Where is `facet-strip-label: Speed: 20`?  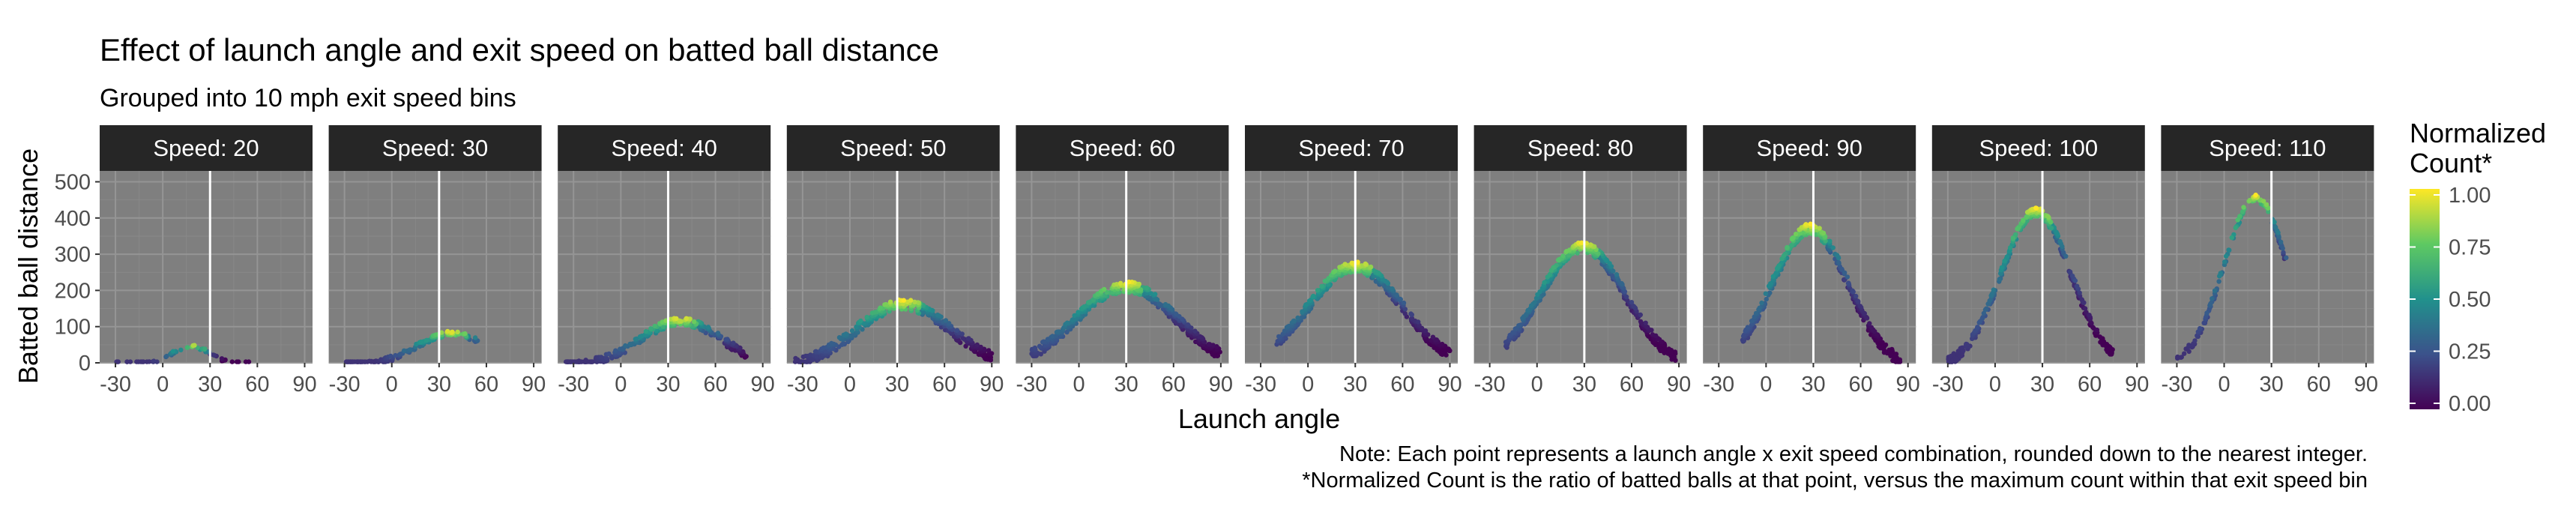
facet-strip-label: Speed: 20 is located at coordinates (206, 148).